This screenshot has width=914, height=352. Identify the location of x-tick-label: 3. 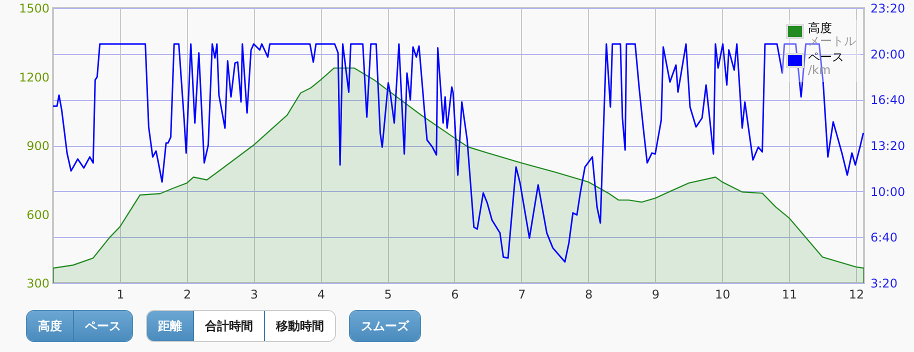
(254, 295).